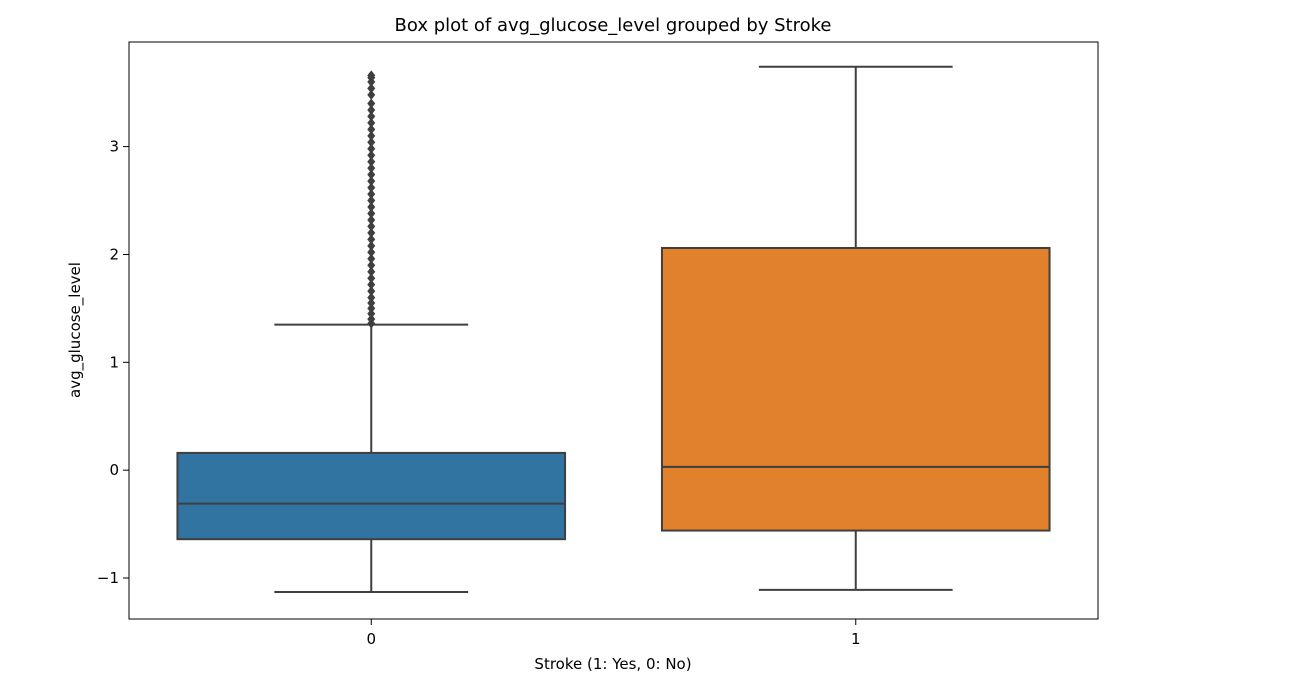 The width and height of the screenshot is (1300, 691). What do you see at coordinates (75, 330) in the screenshot?
I see `y-axis-label: avg_glucose_level` at bounding box center [75, 330].